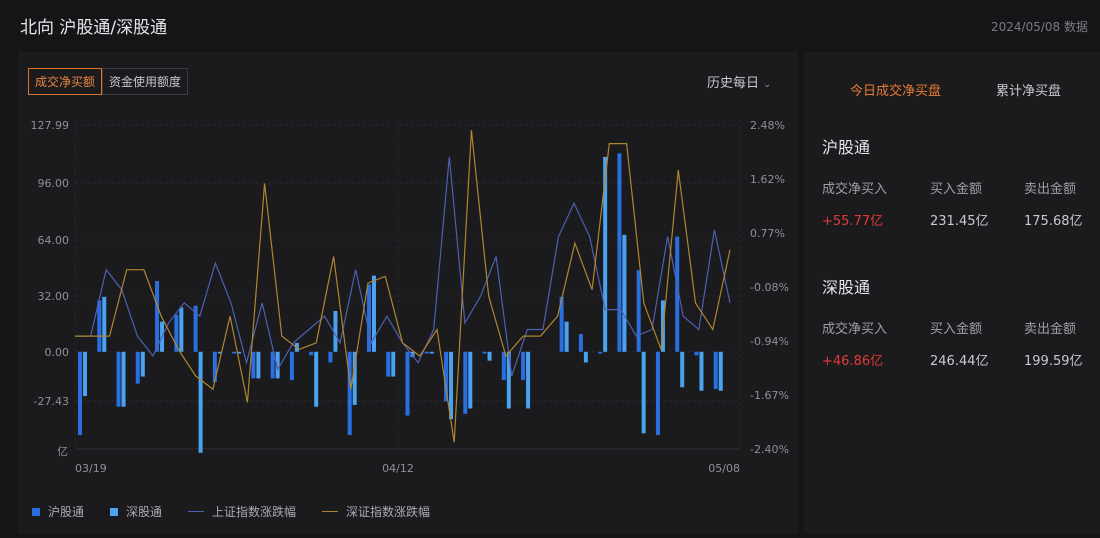 Image resolution: width=1100 pixels, height=538 pixels. Describe the element at coordinates (769, 449) in the screenshot. I see `y-right-tick: -2.40%` at that location.